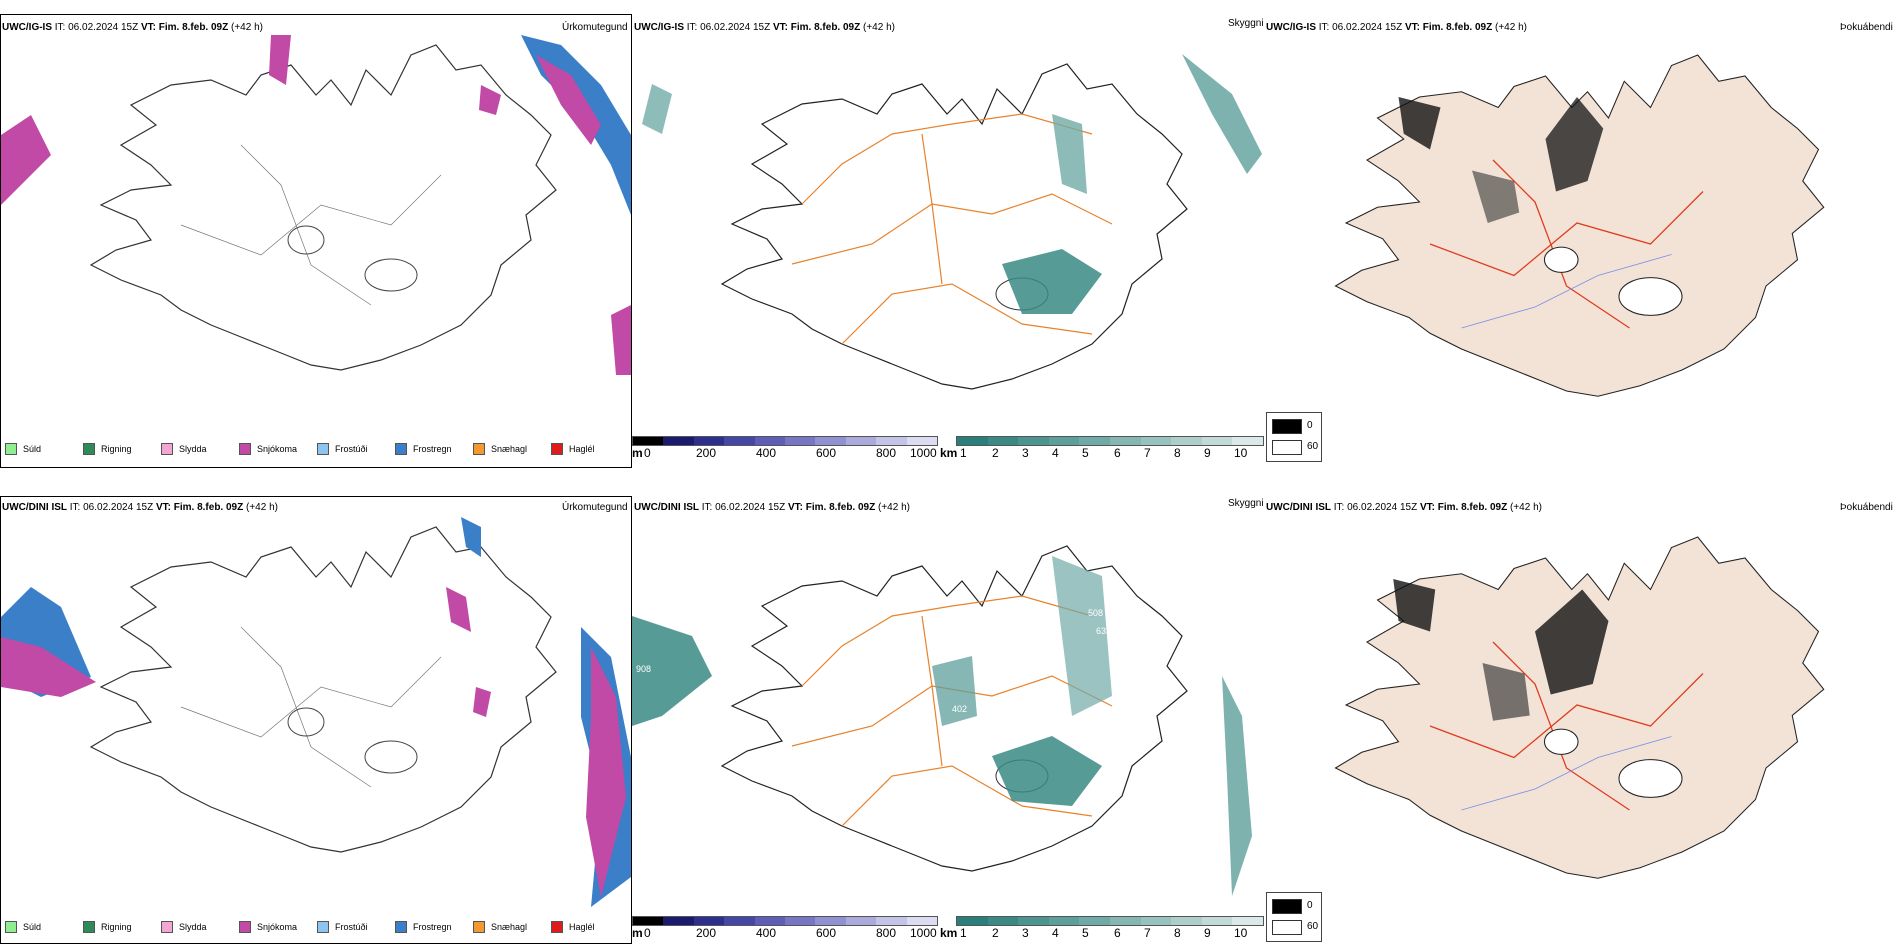 The height and width of the screenshot is (950, 1900). What do you see at coordinates (1085, 933) in the screenshot?
I see `vis-tick: 5` at bounding box center [1085, 933].